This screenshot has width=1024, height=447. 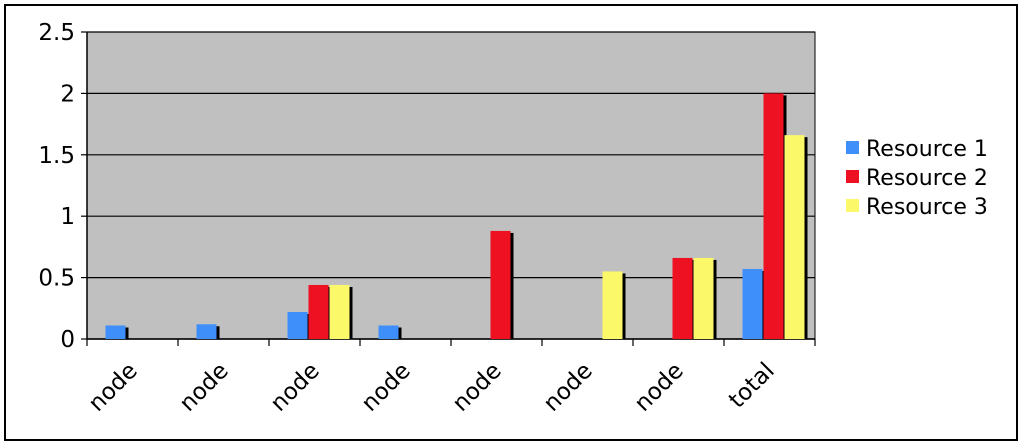 What do you see at coordinates (927, 207) in the screenshot?
I see `legend-label: Resource 3` at bounding box center [927, 207].